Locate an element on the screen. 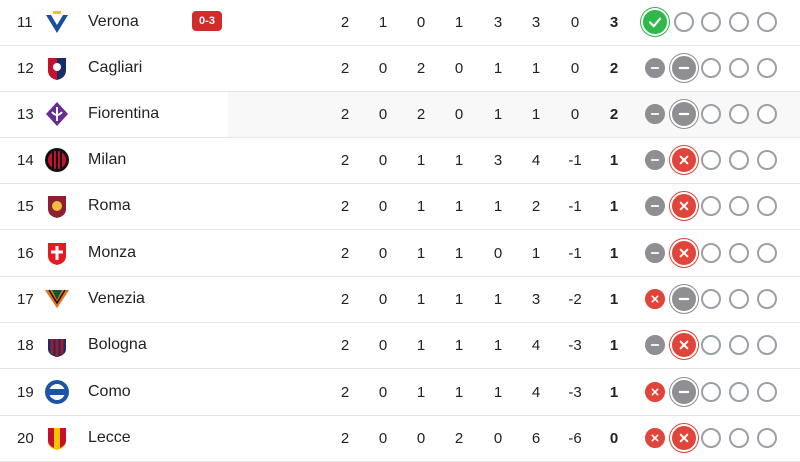  goal-diff-cell: -6 is located at coordinates (575, 438).